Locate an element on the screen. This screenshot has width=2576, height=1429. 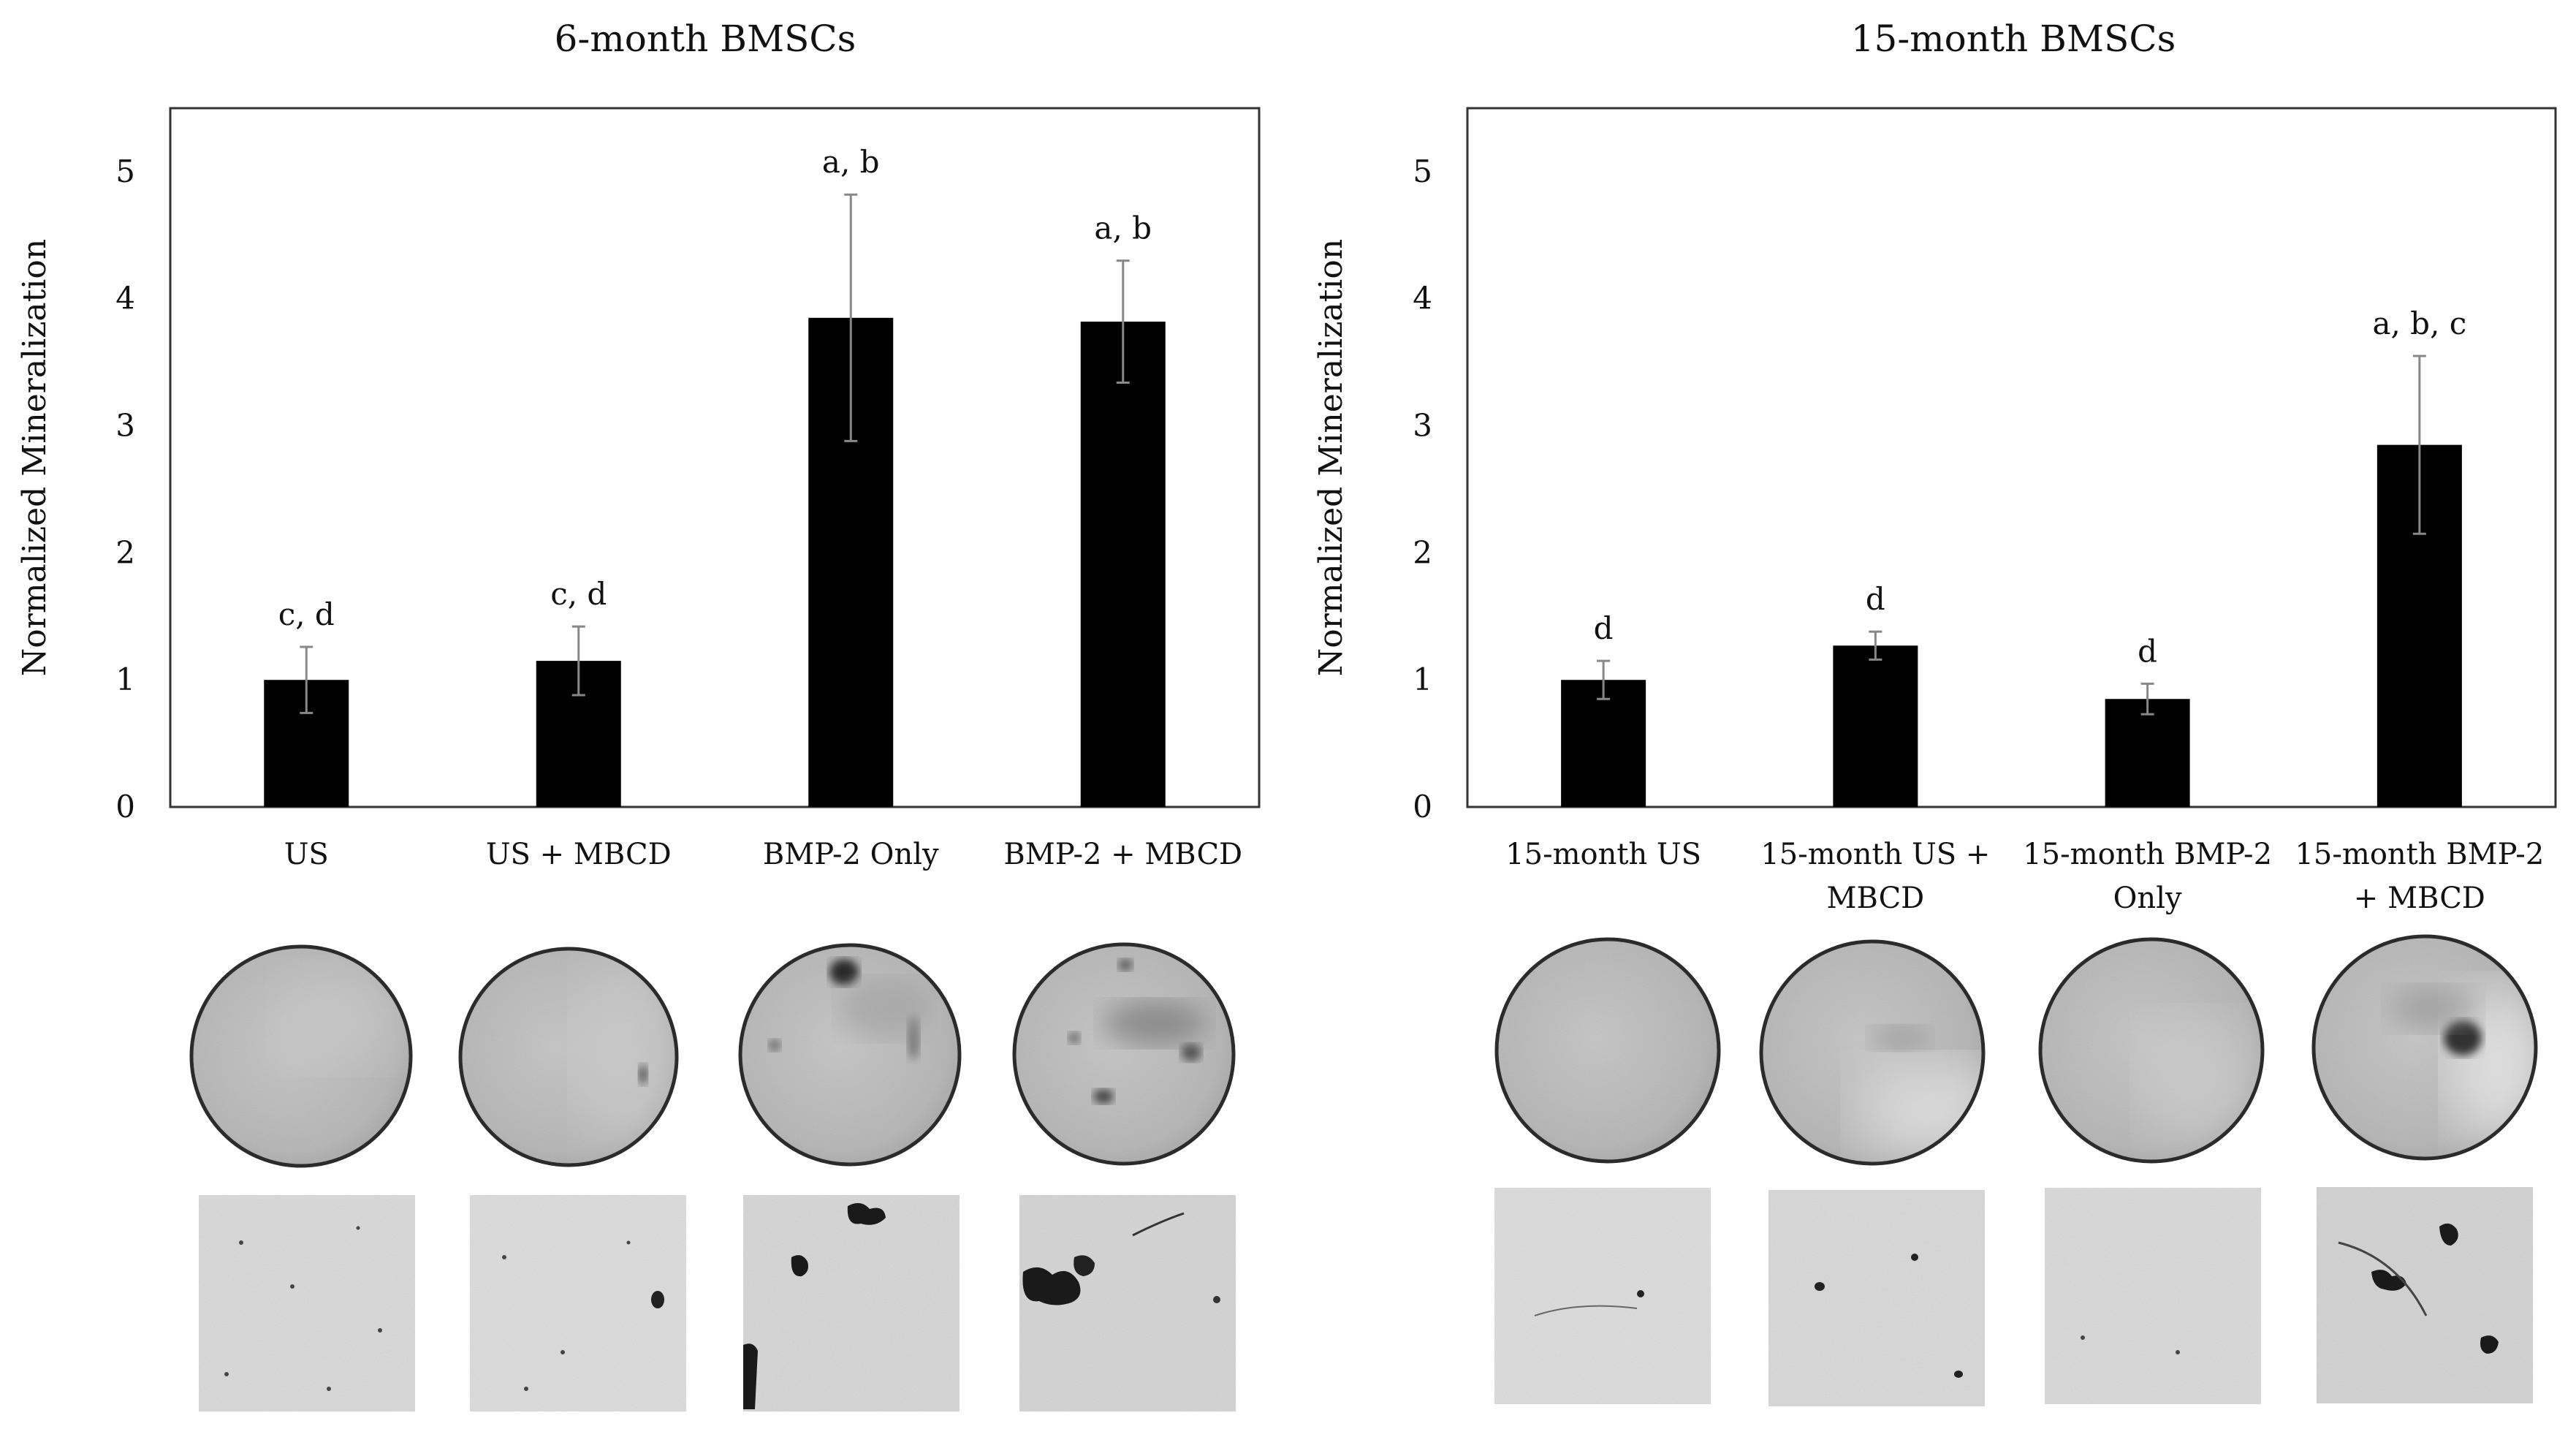
x-category-label: 15-month US is located at coordinates (1603, 854).